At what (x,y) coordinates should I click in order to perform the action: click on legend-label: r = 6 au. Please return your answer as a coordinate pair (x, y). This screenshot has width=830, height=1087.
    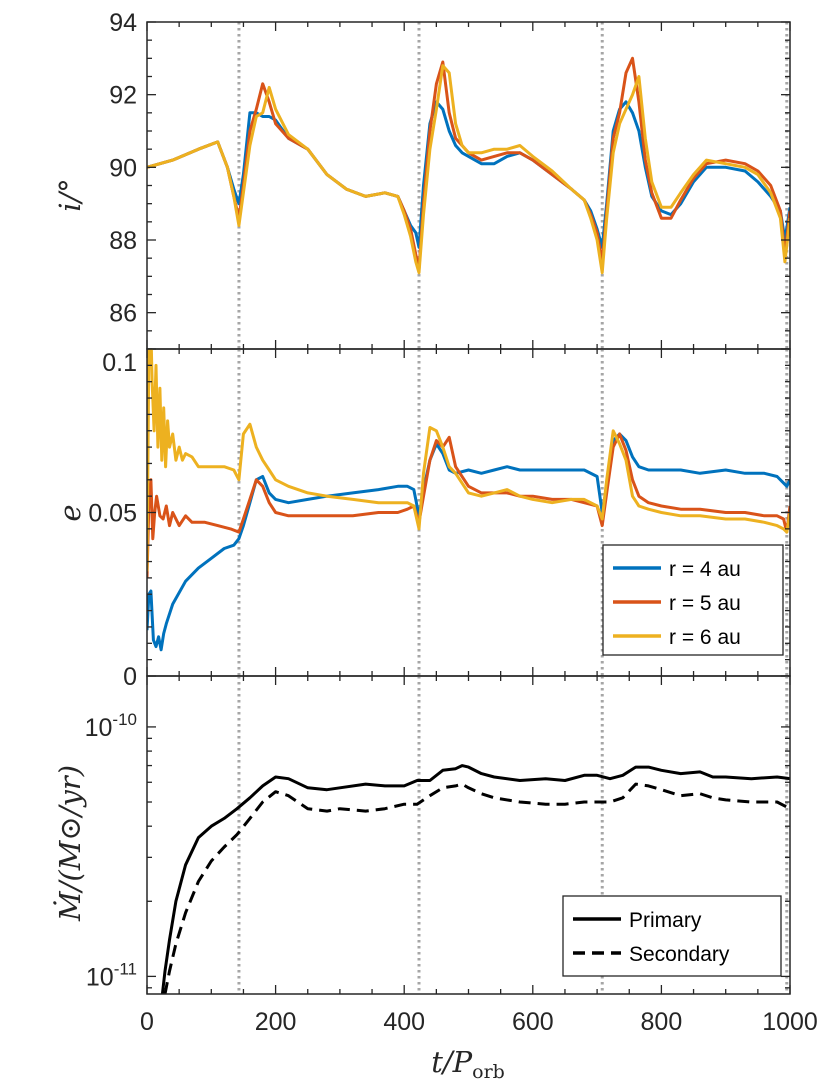
    Looking at the image, I should click on (705, 637).